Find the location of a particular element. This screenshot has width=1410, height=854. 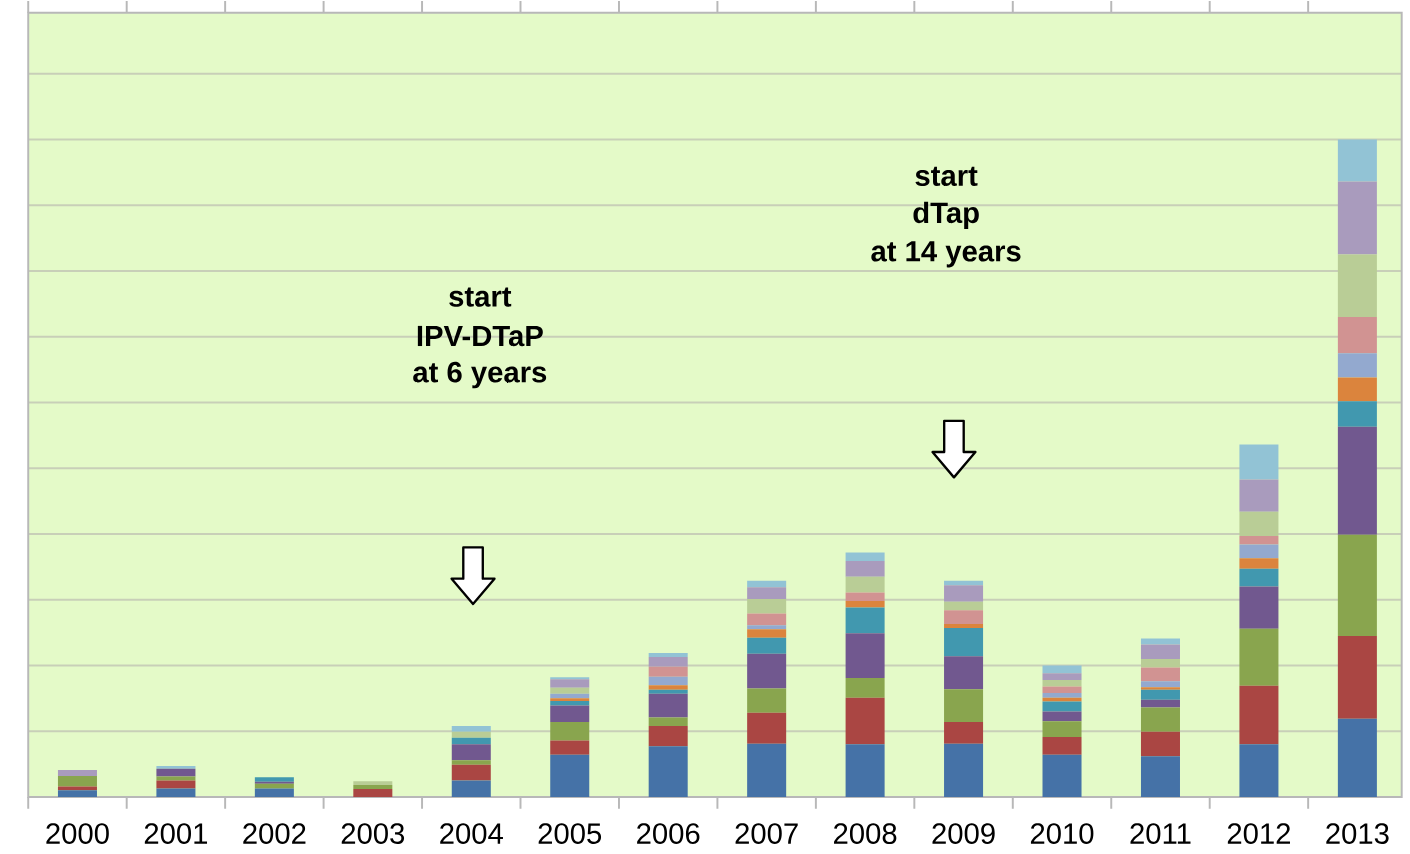

x-tick-label: 2005 is located at coordinates (570, 834).